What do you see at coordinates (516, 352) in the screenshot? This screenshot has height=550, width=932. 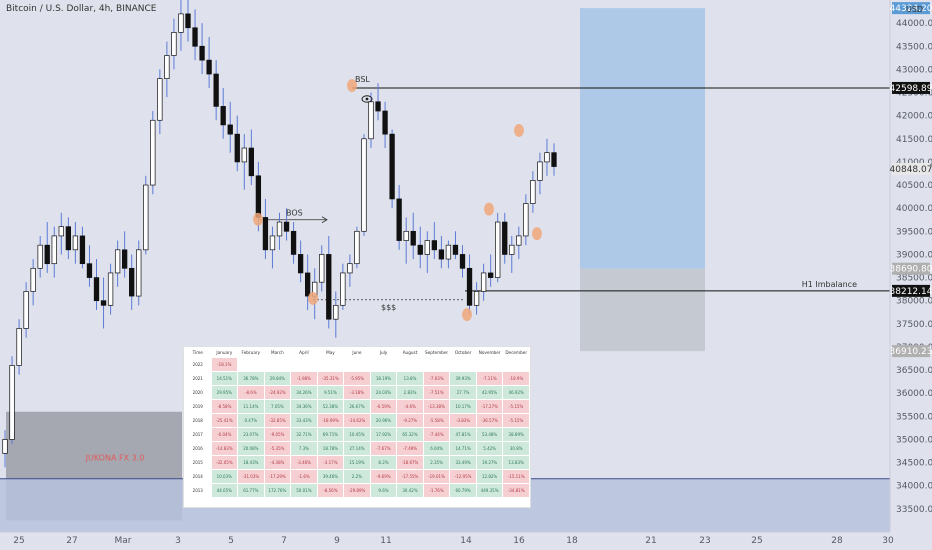 I see `returns-header-cell: December` at bounding box center [516, 352].